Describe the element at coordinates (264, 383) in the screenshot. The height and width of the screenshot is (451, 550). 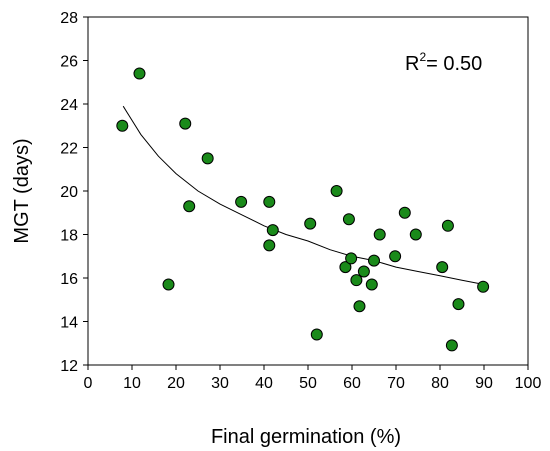
I see `x-tick-label: 40` at that location.